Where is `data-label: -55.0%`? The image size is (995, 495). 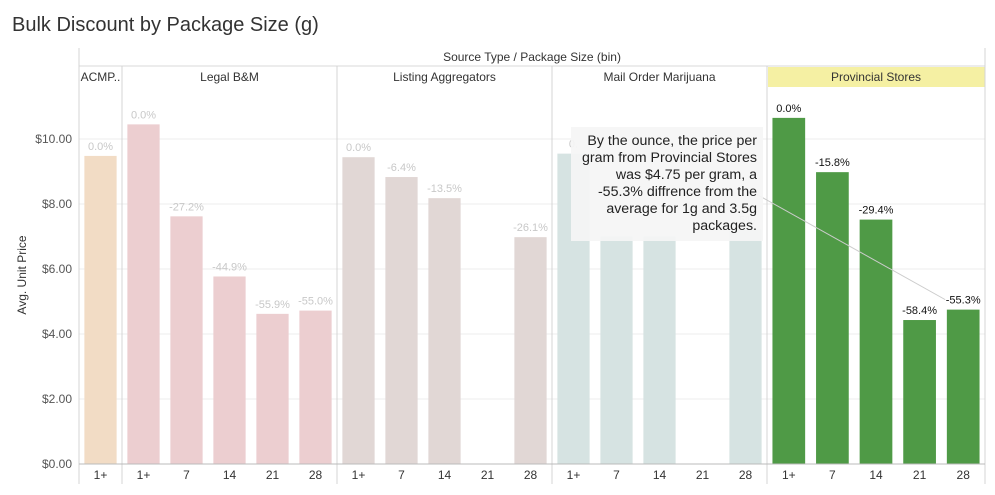
data-label: -55.0% is located at coordinates (315, 302).